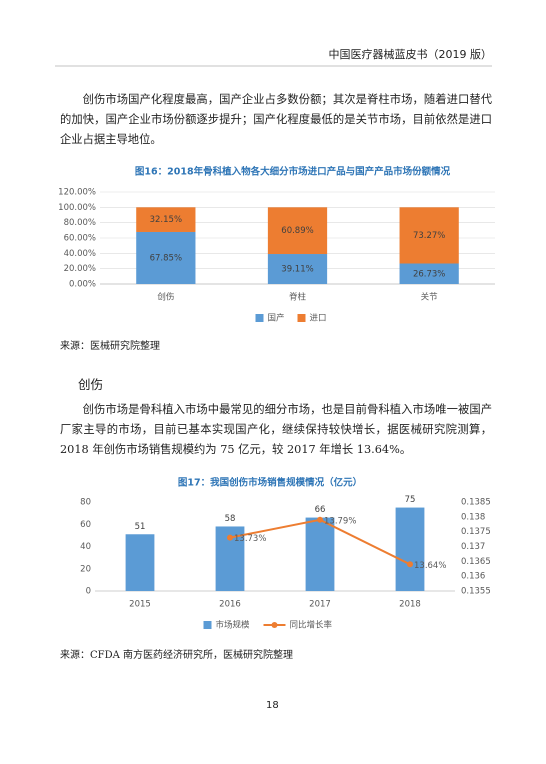  Describe the element at coordinates (276, 318) in the screenshot. I see `legend-label: 国产` at that location.